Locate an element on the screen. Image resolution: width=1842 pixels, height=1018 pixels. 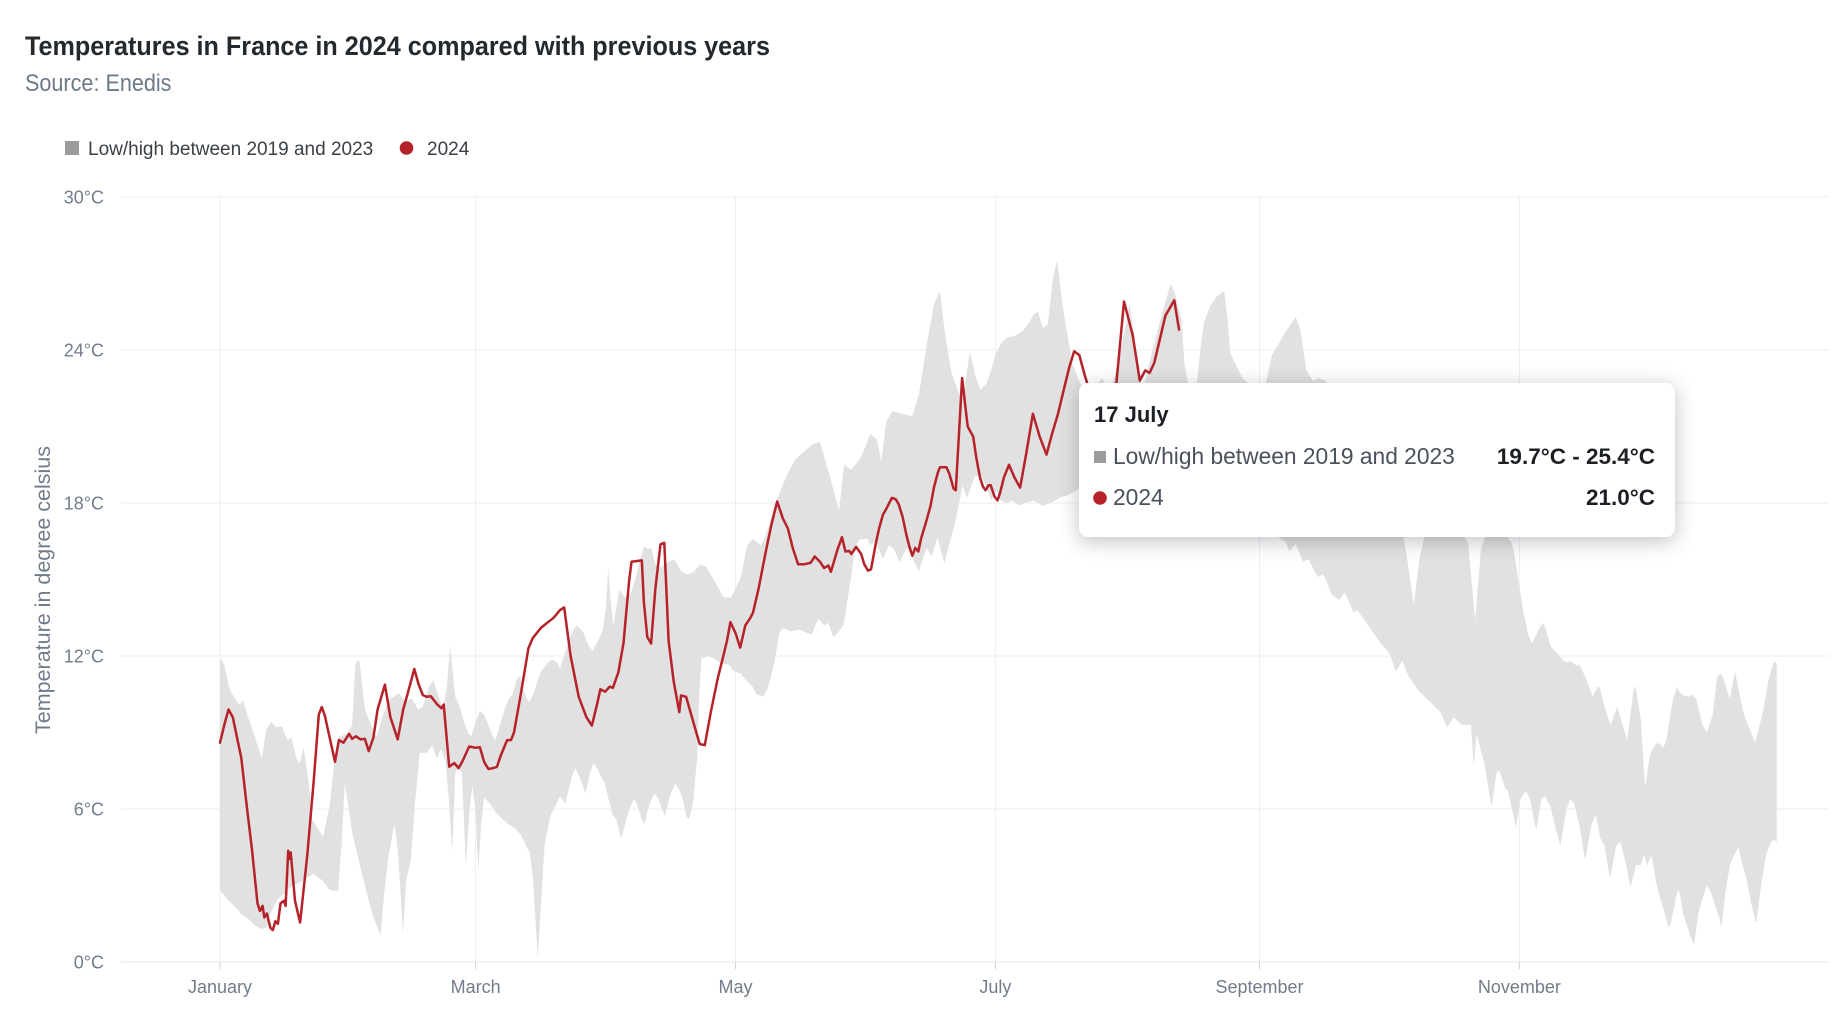
svg-text: 18°C is located at coordinates (84, 504).